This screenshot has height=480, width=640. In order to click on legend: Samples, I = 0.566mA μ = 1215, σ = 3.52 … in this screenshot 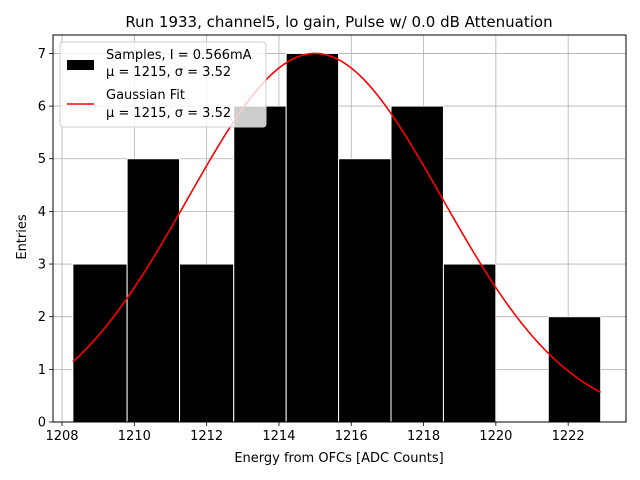, I will do `click(163, 84)`.